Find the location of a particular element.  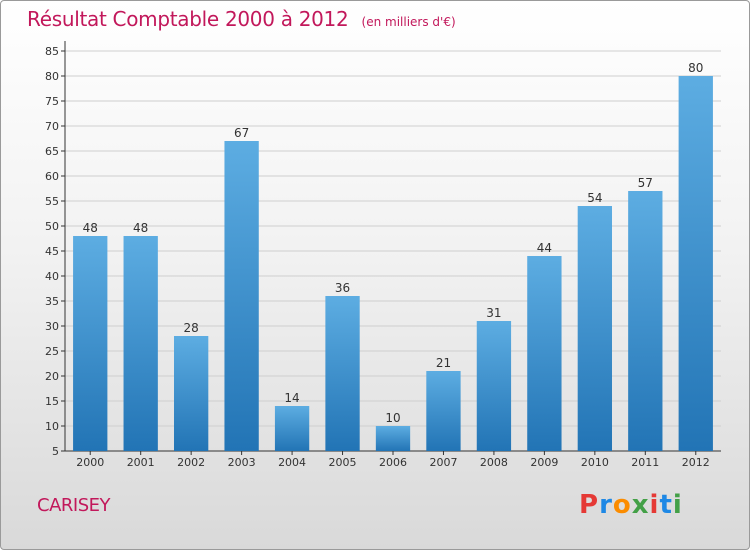

x-tick-label: 2002 is located at coordinates (191, 462).